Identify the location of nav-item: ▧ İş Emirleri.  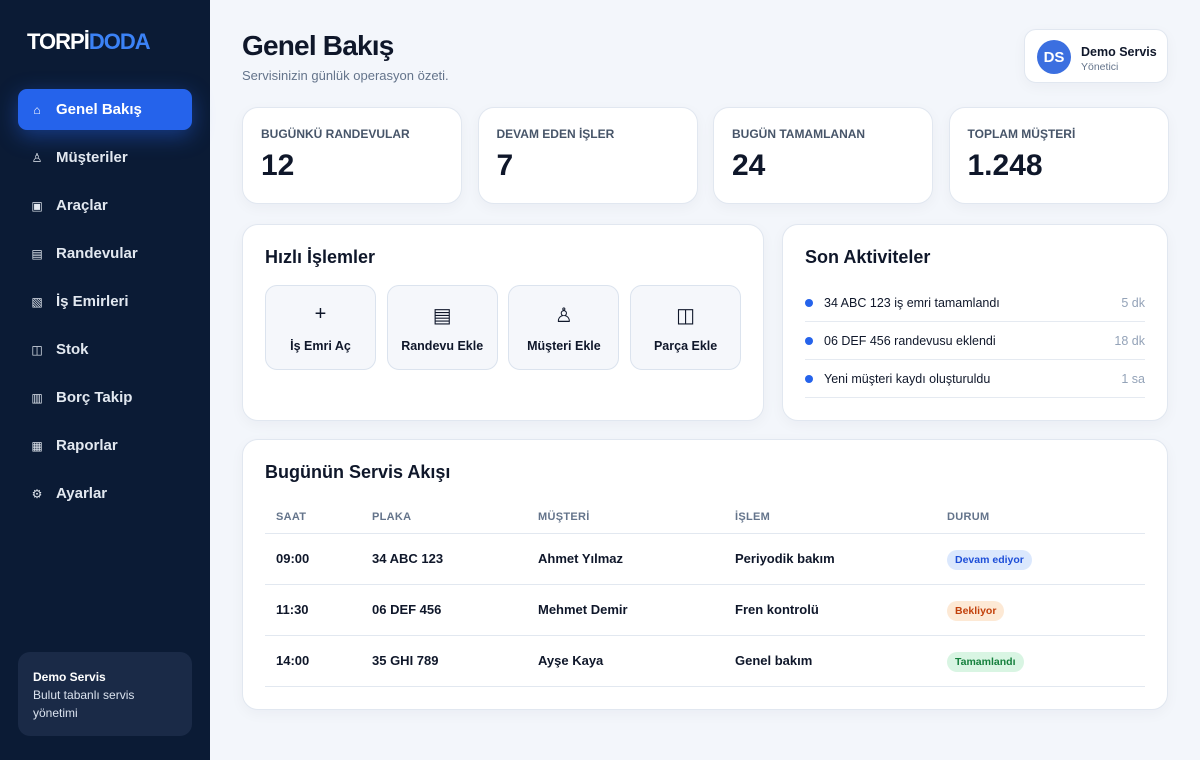
(105, 301).